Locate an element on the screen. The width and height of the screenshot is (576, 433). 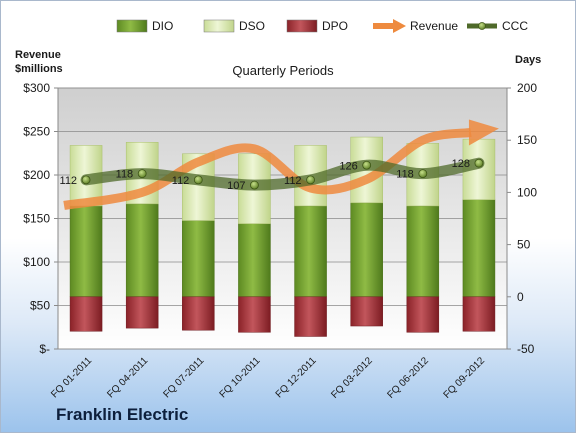
category-label: FQ 10-2011 is located at coordinates (240, 377).